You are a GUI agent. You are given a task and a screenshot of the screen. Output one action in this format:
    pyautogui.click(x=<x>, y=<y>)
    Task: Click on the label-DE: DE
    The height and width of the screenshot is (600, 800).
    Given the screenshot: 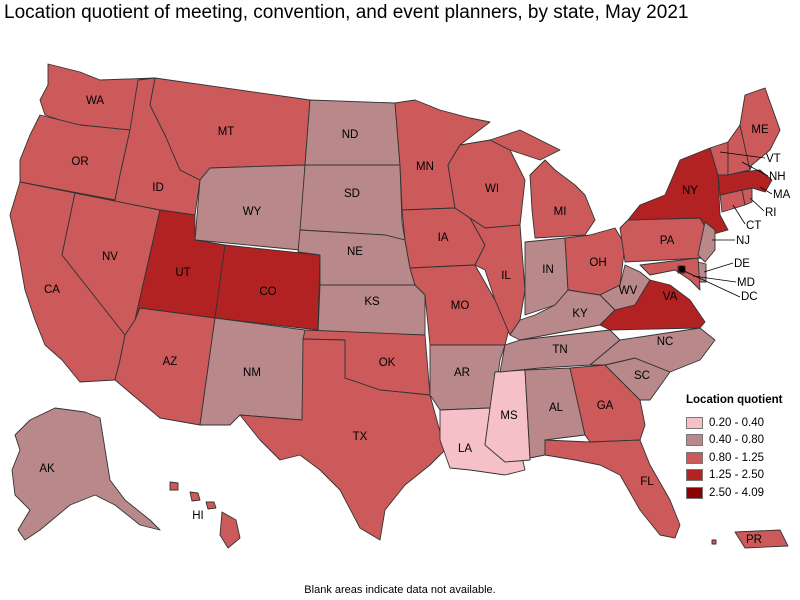 What is the action you would take?
    pyautogui.click(x=742, y=264)
    